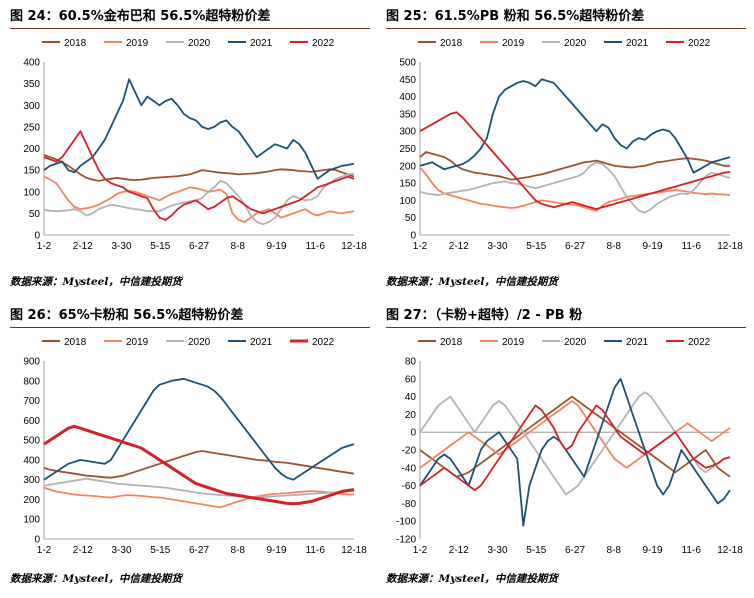 This screenshot has height=598, width=754. What do you see at coordinates (199, 429) in the screenshot?
I see `series-line-2021` at bounding box center [199, 429].